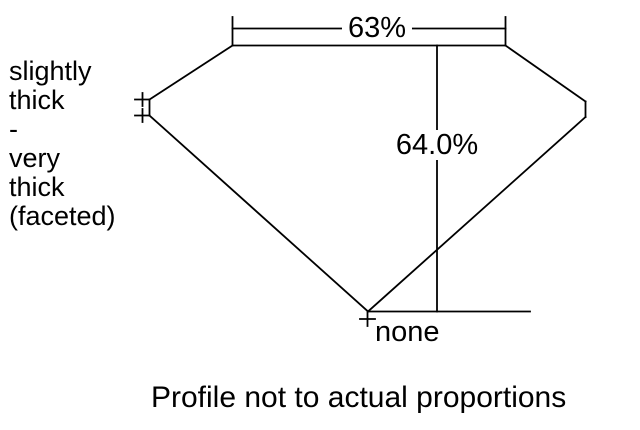 This screenshot has height=430, width=640. What do you see at coordinates (37, 100) in the screenshot?
I see `girdle-label-line-2: thick` at bounding box center [37, 100].